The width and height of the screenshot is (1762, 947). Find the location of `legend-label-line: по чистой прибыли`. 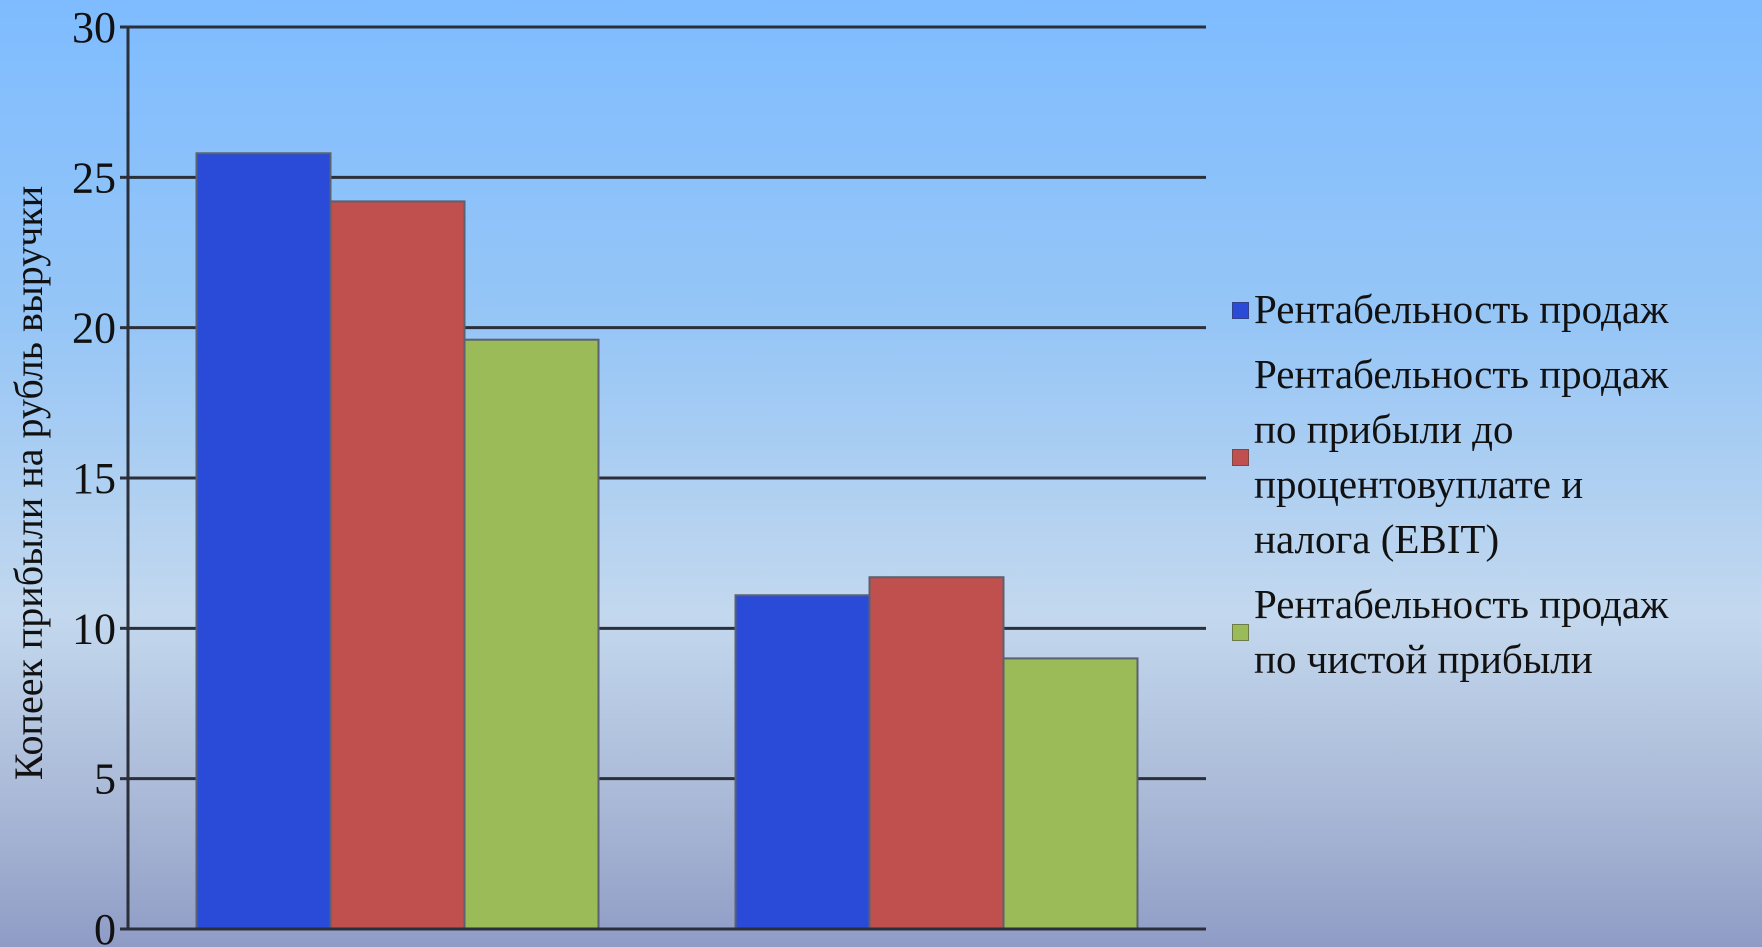

legend-label-line: по чистой прибыли is located at coordinates (1423, 659).